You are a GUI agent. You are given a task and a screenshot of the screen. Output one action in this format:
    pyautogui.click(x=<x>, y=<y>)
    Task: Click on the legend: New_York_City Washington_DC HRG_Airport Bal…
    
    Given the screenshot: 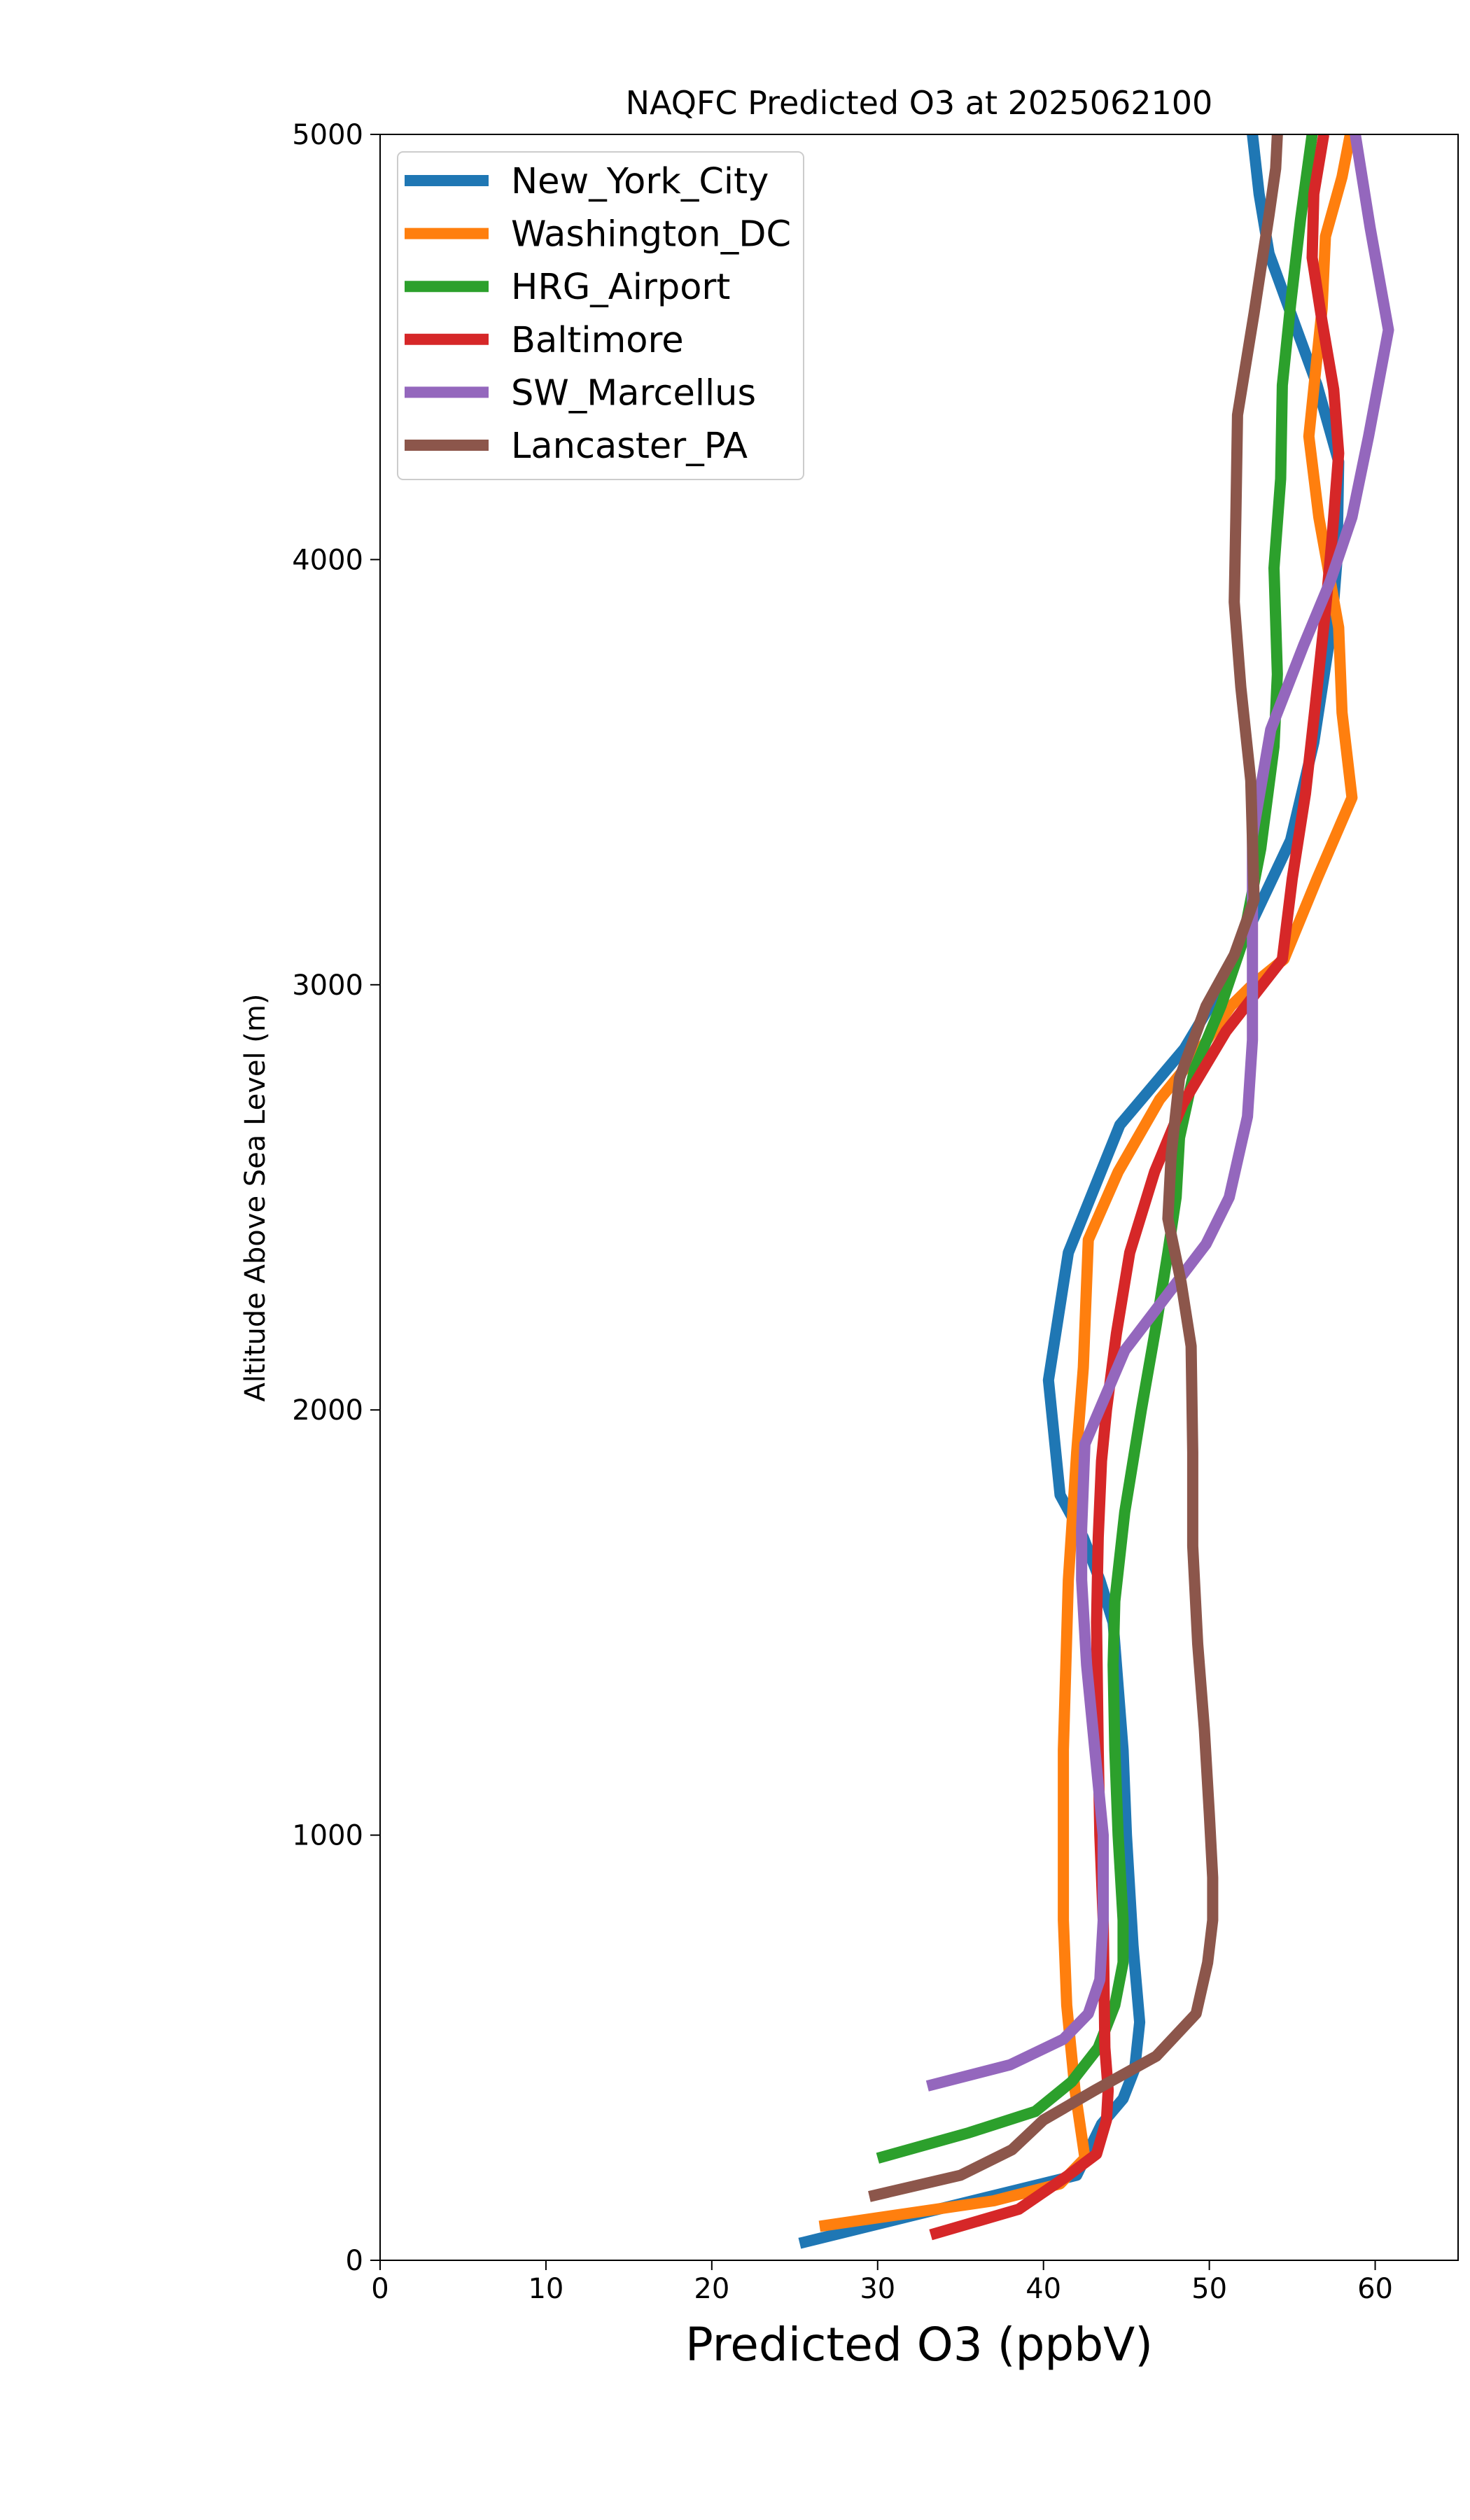 What is the action you would take?
    pyautogui.click(x=600, y=315)
    